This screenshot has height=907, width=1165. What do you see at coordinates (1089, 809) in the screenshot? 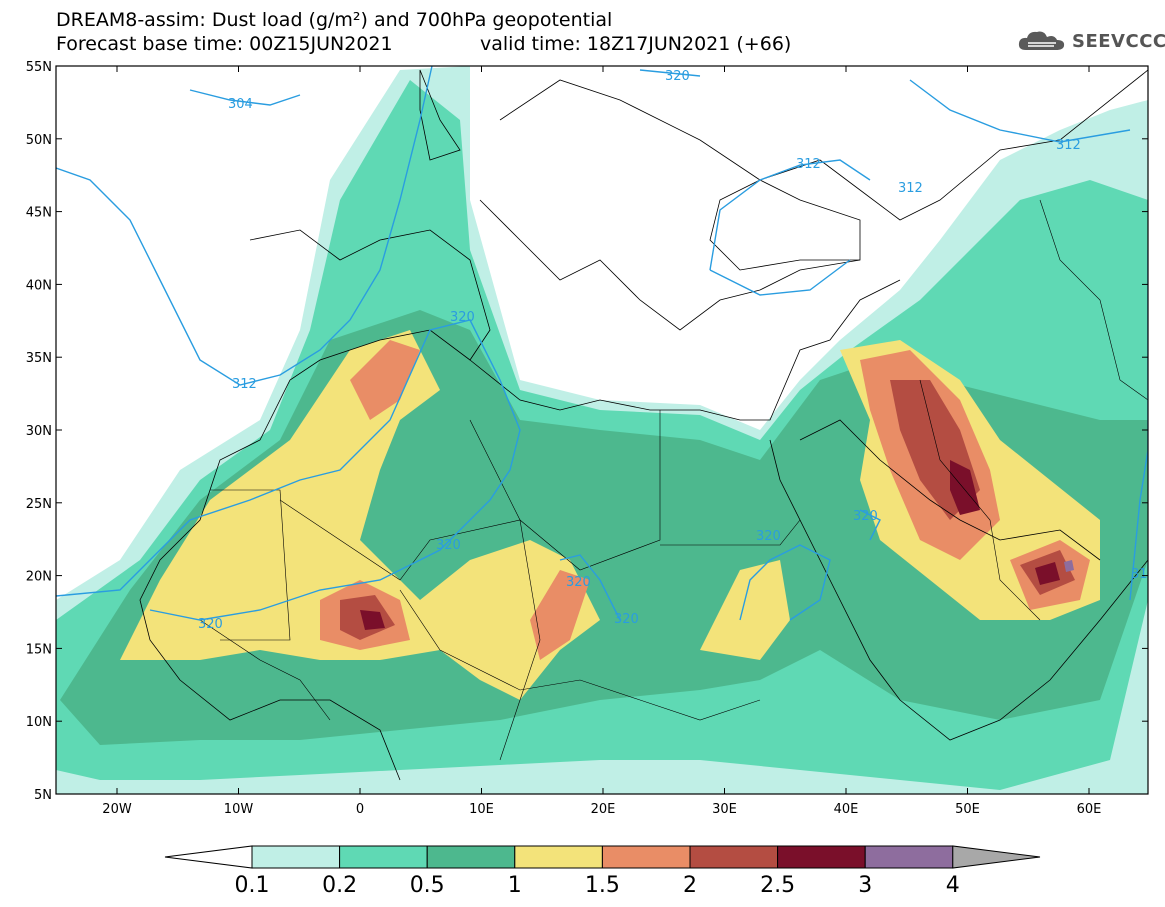
I see `lon-label: 60E` at bounding box center [1089, 809].